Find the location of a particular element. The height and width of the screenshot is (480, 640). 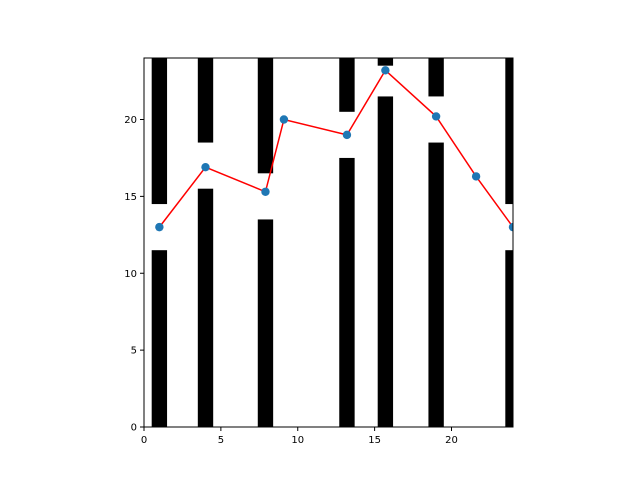

y-tick-label: 5 is located at coordinates (134, 351).